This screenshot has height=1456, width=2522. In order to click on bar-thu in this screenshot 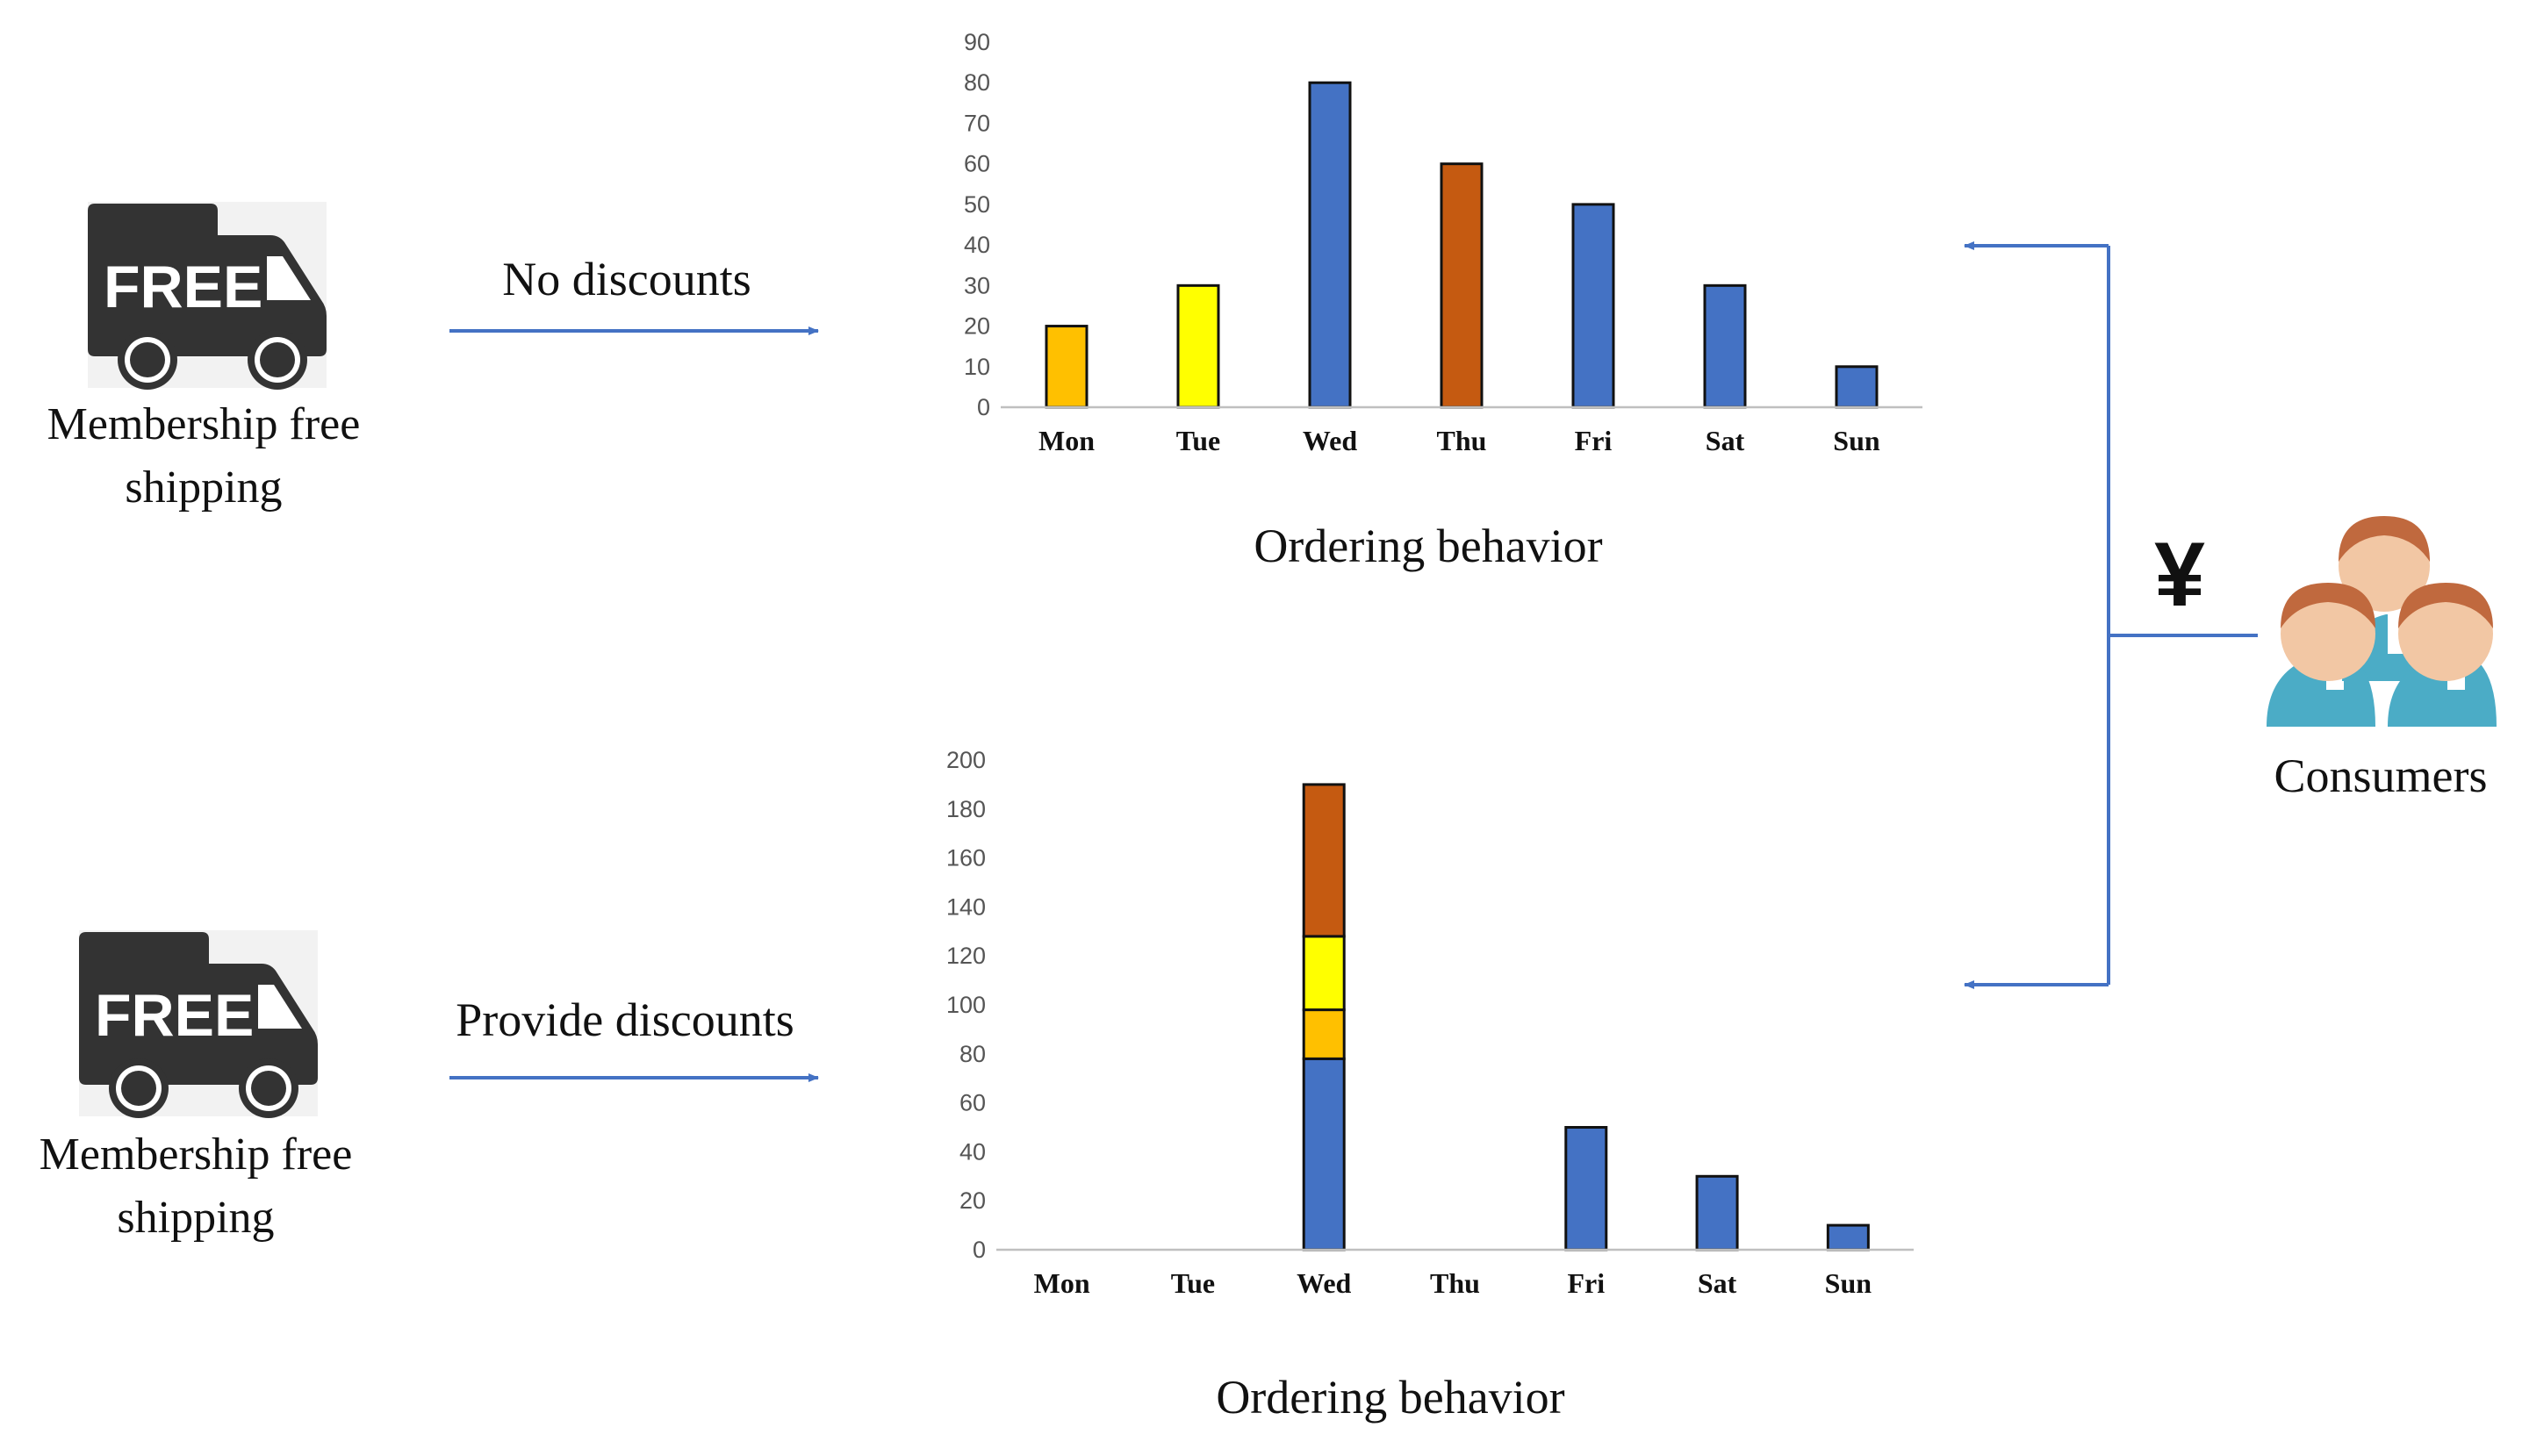, I will do `click(1462, 285)`.